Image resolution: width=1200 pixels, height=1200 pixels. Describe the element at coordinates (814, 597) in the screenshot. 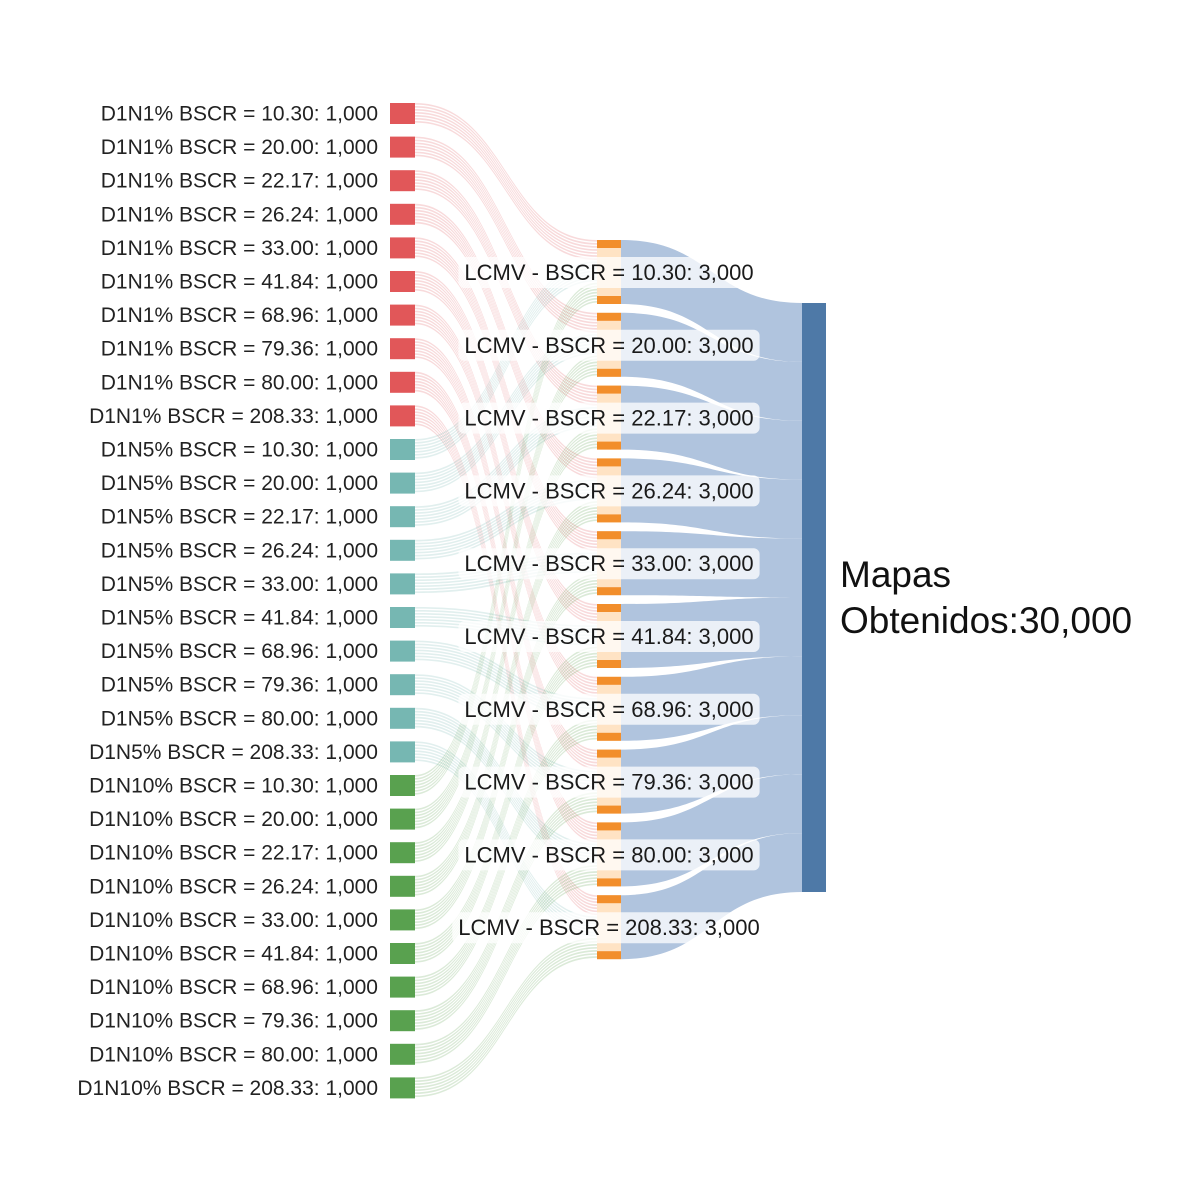

I see `target-nodes` at that location.